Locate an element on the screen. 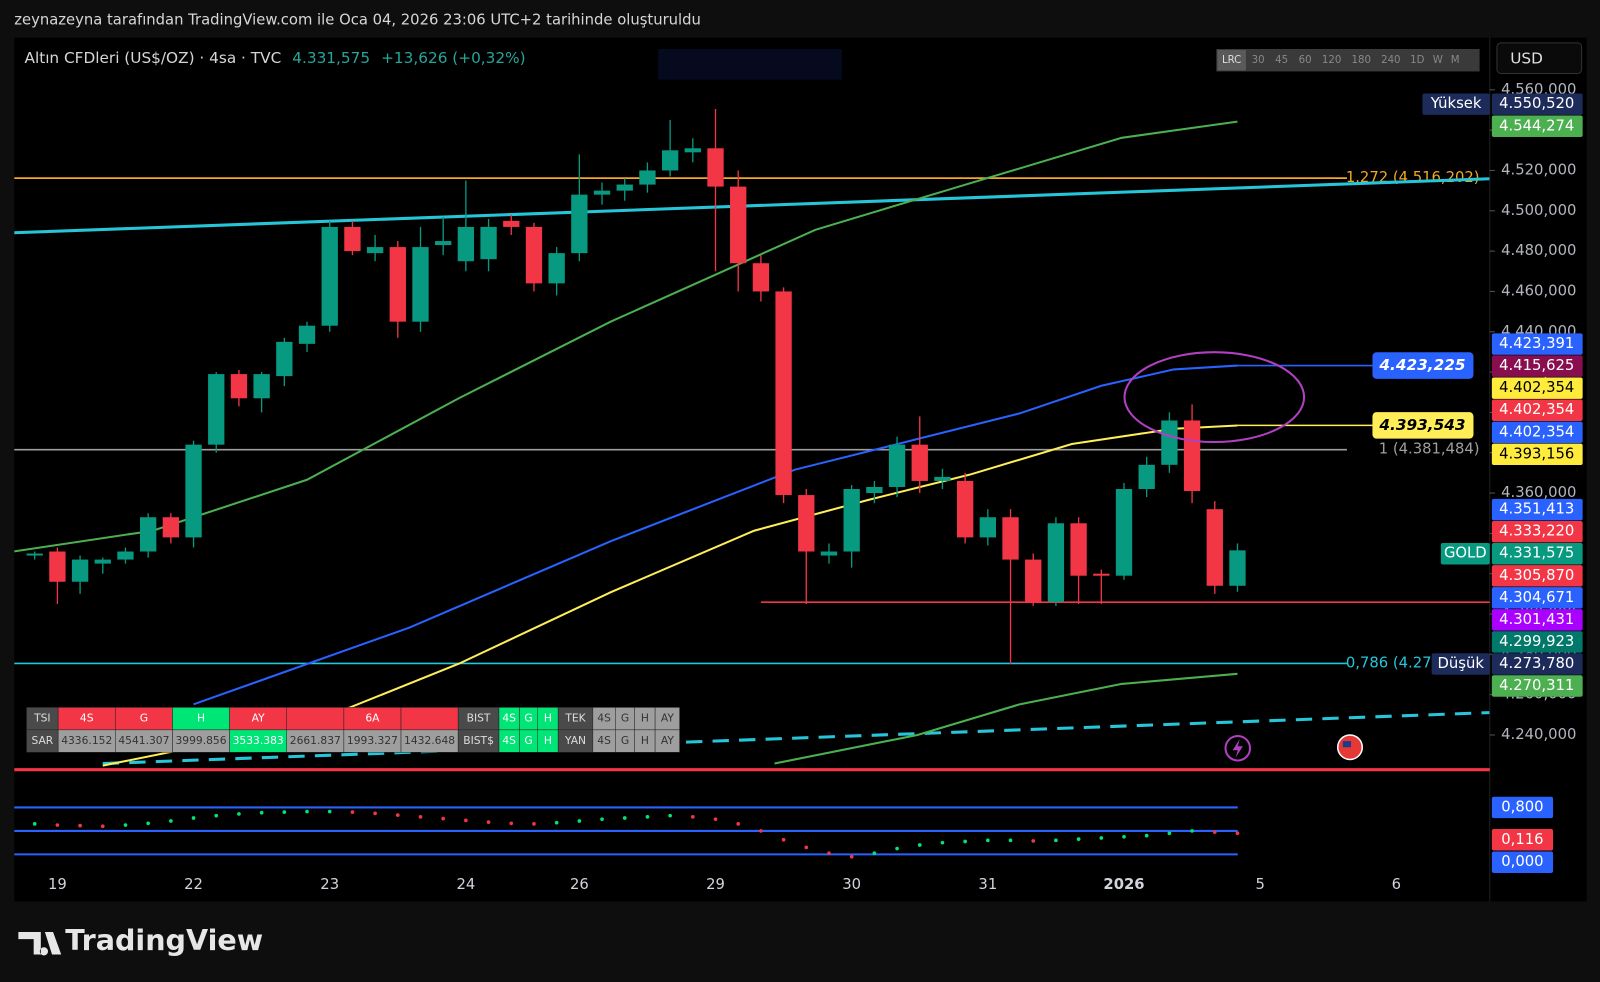 The image size is (1600, 982). interval-label: 45 is located at coordinates (1281, 60).